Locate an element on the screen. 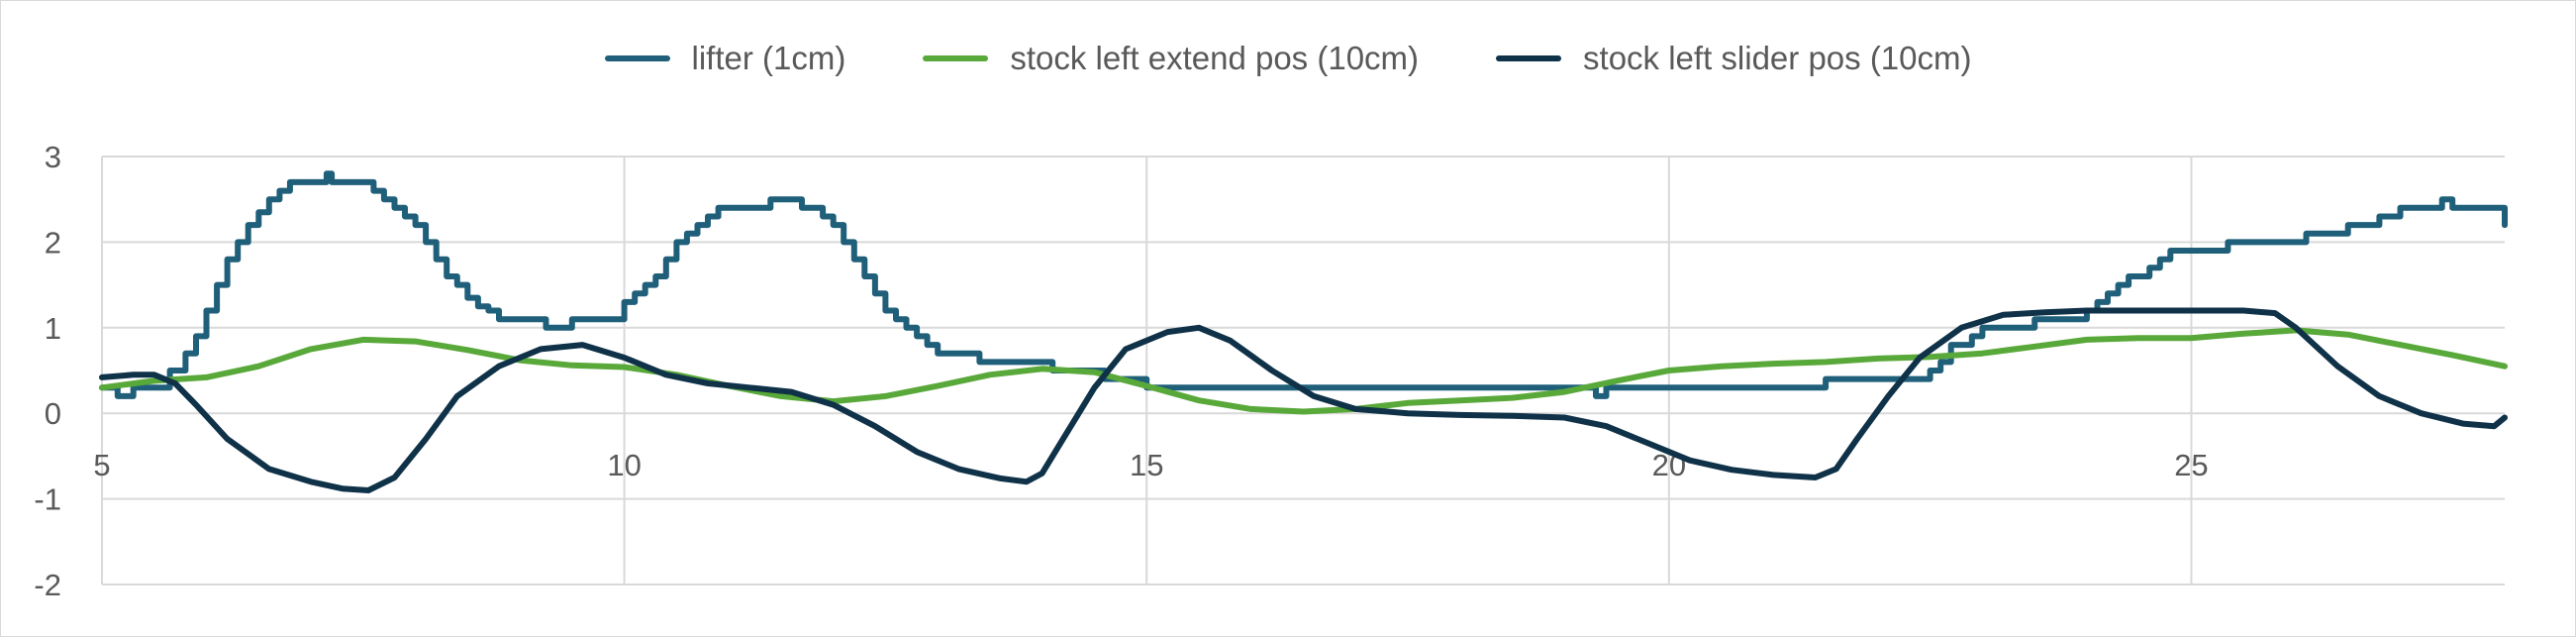 The height and width of the screenshot is (637, 2576). legend-item-extend: stock left extend pos (10cm) is located at coordinates (1171, 58).